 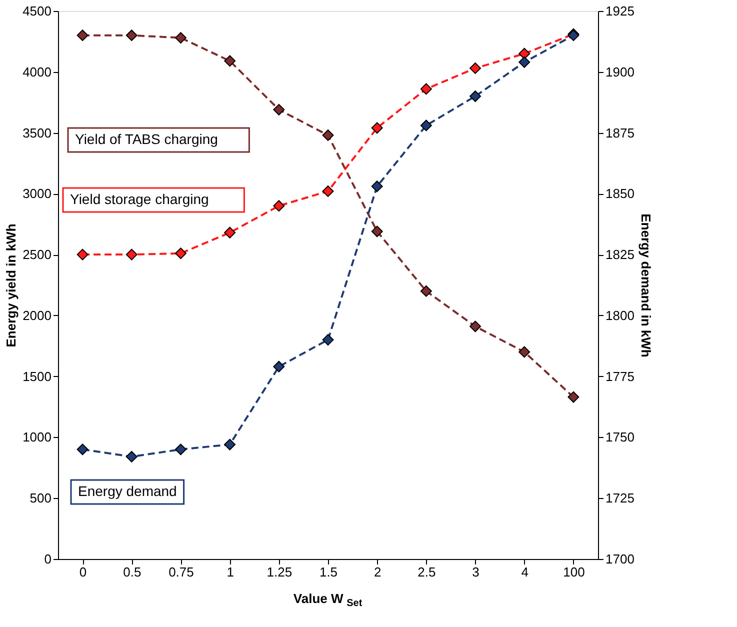 What do you see at coordinates (620, 11) in the screenshot?
I see `y2-tick-label: 1925` at bounding box center [620, 11].